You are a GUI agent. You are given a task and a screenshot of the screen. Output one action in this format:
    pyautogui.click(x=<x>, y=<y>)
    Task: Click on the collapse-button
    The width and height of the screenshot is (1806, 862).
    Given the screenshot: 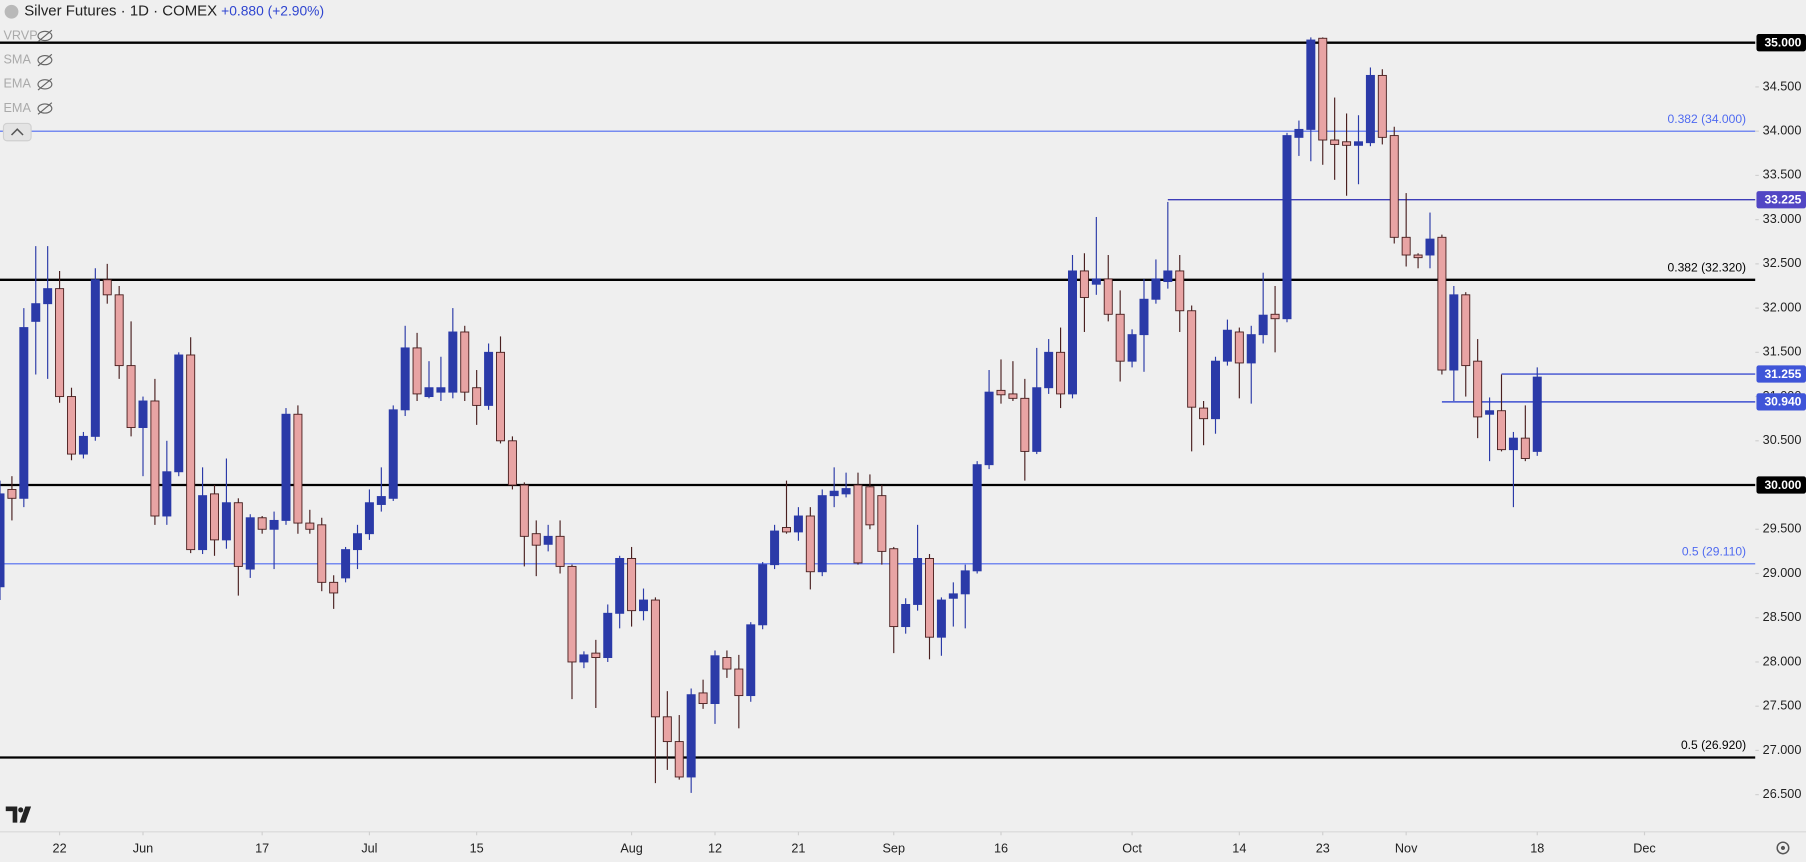 What is the action you would take?
    pyautogui.click(x=17, y=132)
    